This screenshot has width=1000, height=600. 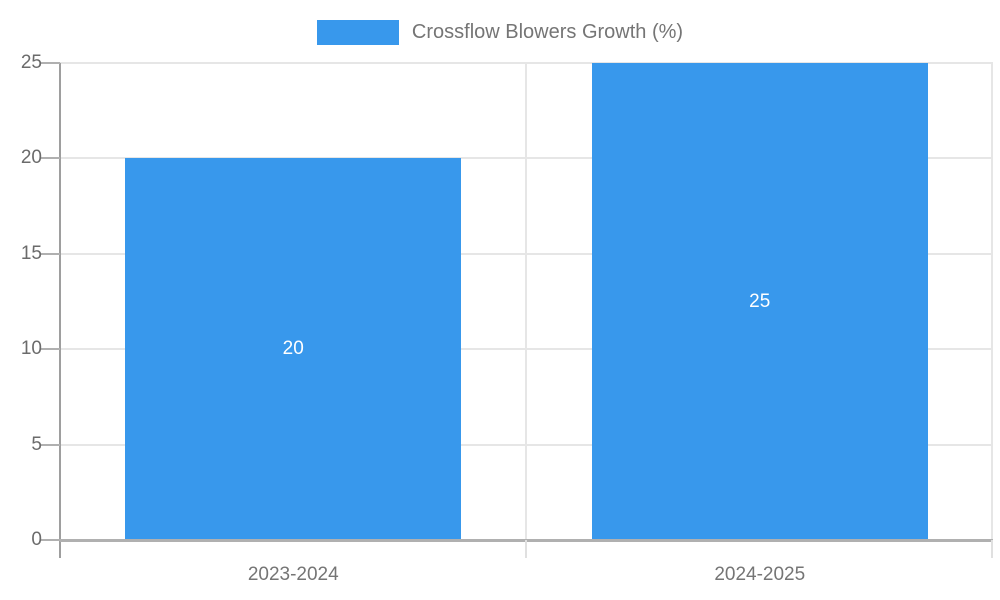 I want to click on bar-value-label: 20, so click(x=293, y=349).